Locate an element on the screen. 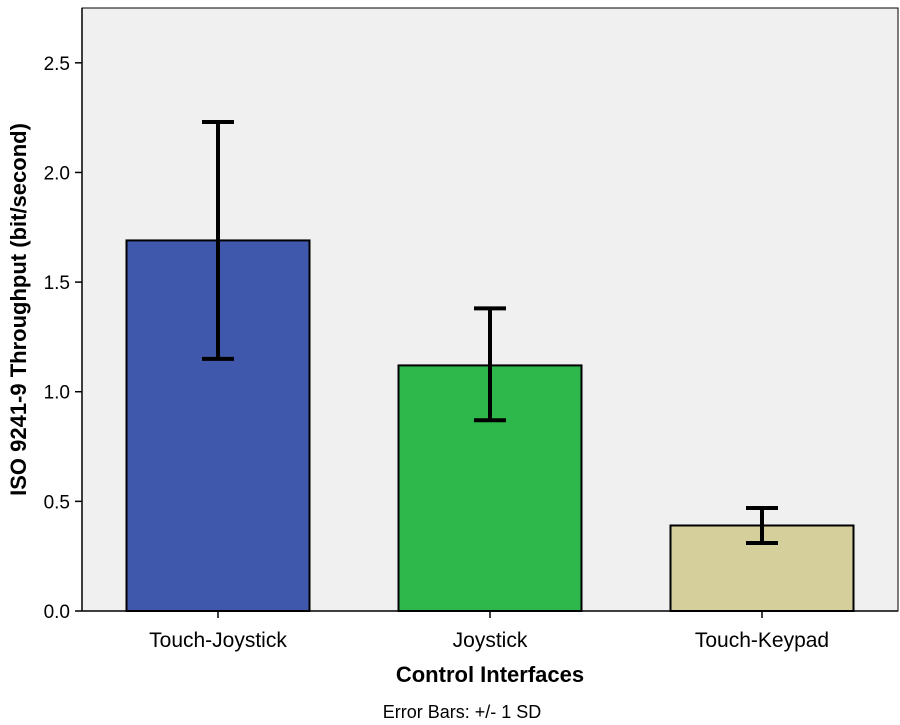 The height and width of the screenshot is (725, 900). x-tick-label: Touch-Keypad is located at coordinates (762, 640).